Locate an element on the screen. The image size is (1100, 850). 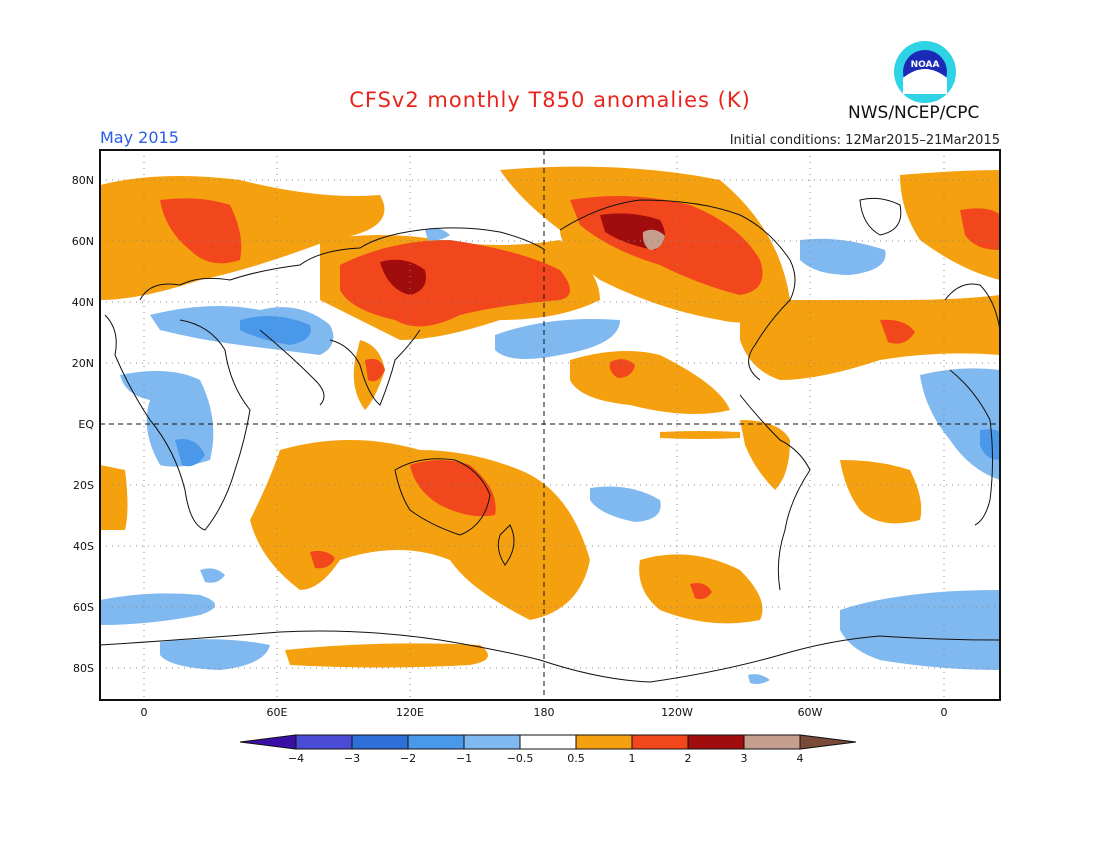
map-title: CFSv2 monthly T850 anomalies (K) is located at coordinates (550, 100).